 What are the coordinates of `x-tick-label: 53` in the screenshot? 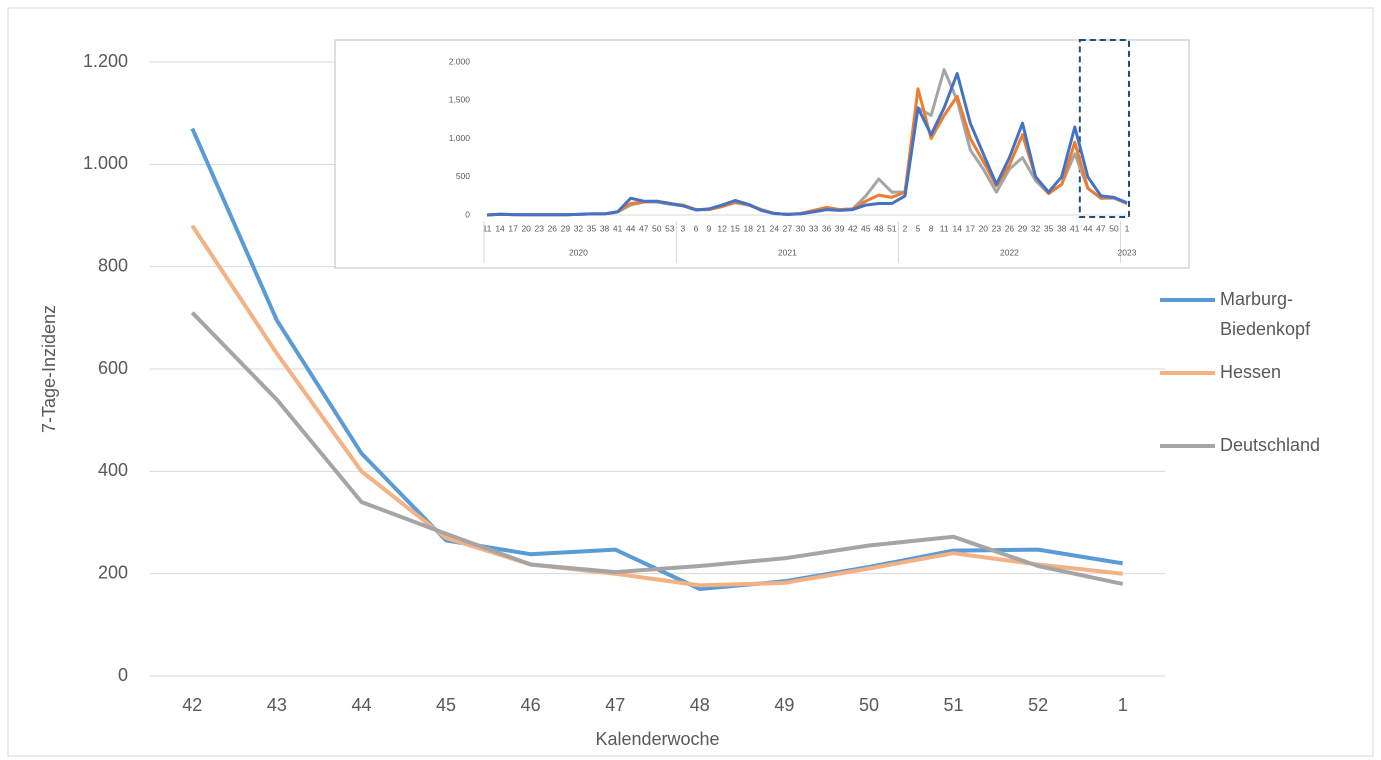 It's located at (670, 228).